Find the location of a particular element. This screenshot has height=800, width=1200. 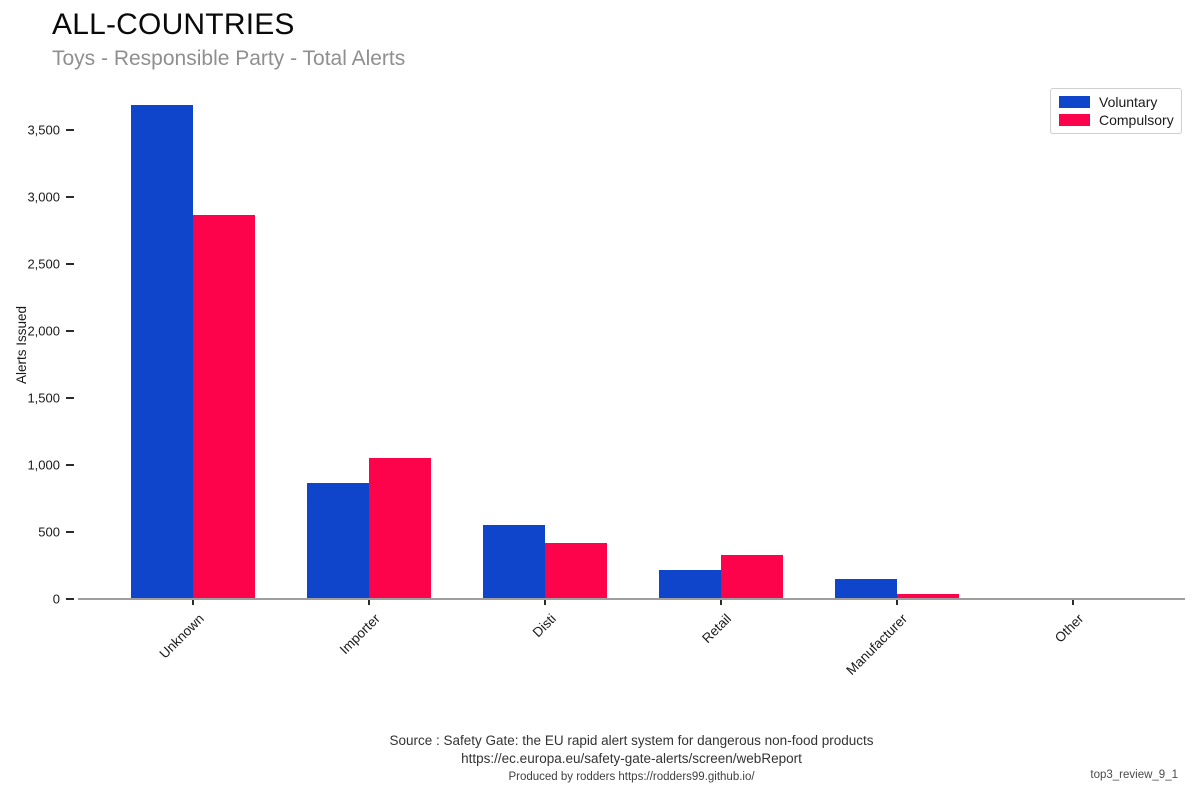

x-category-label: Manufacturer is located at coordinates (877, 644).